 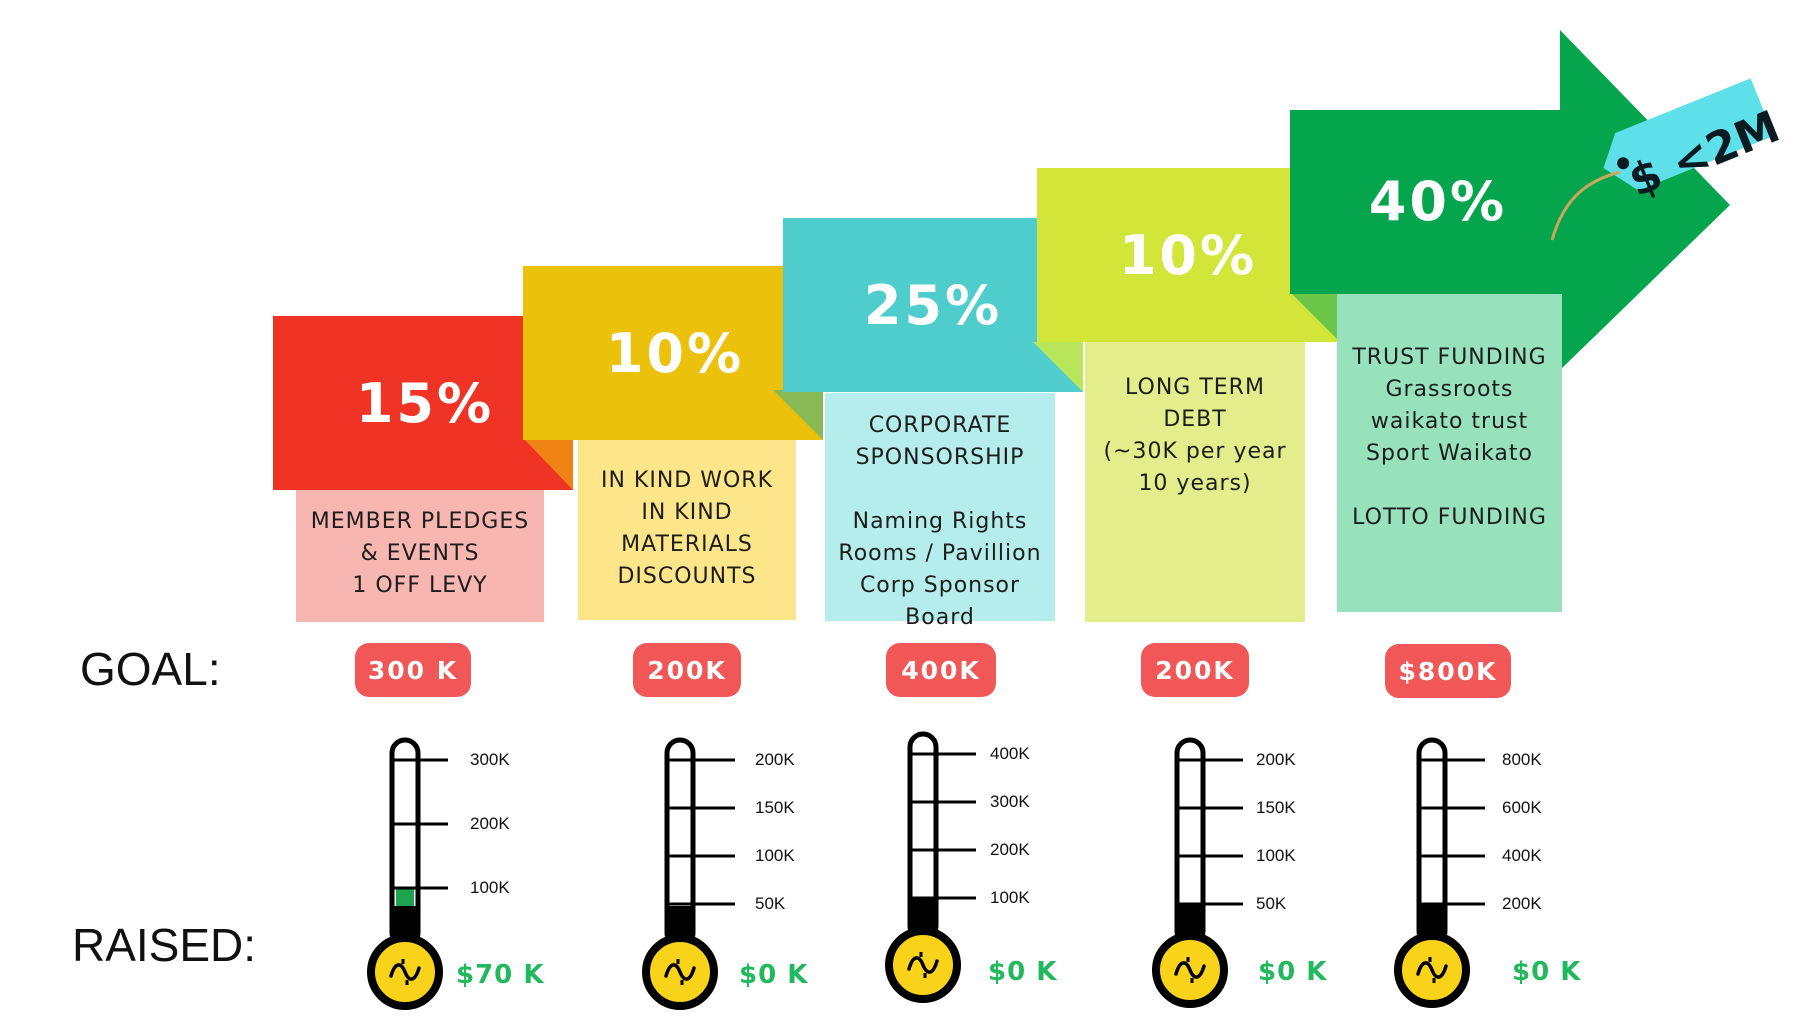 I want to click on arrow-head, so click(x=1645, y=200).